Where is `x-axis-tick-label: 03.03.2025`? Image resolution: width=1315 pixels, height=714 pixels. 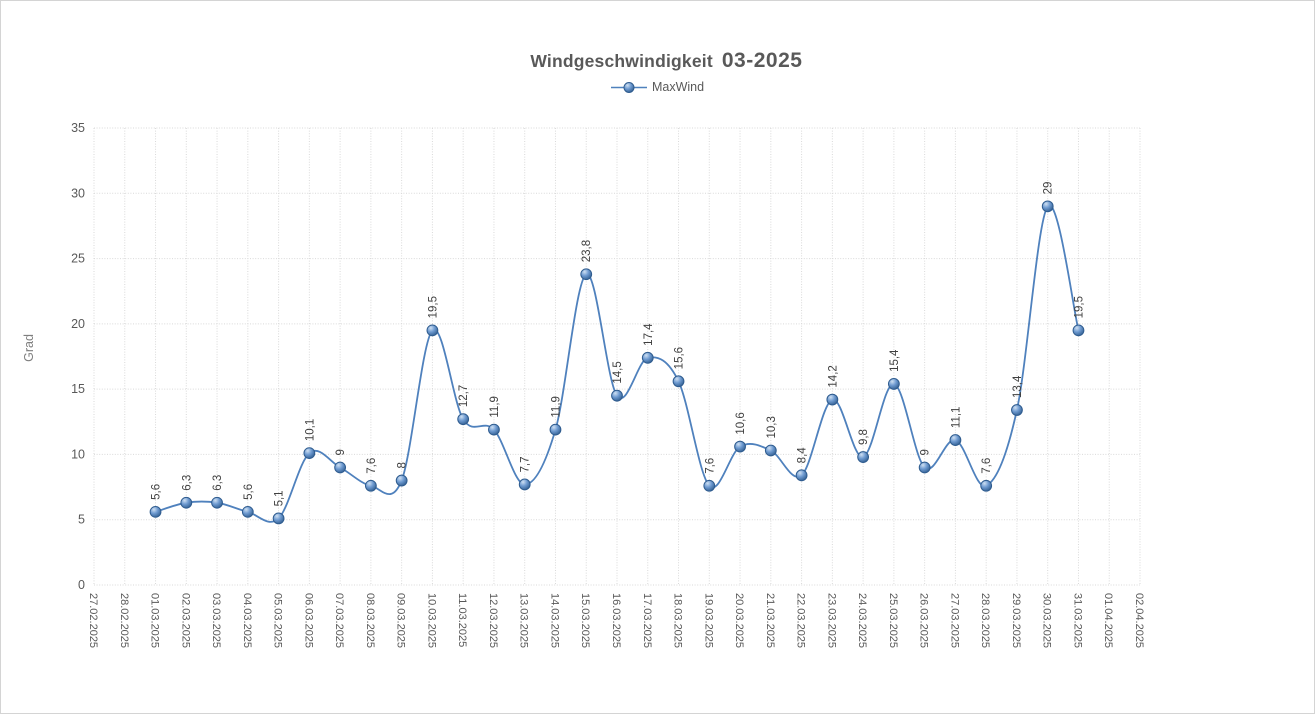
x-axis-tick-label: 03.03.2025 is located at coordinates (216, 620).